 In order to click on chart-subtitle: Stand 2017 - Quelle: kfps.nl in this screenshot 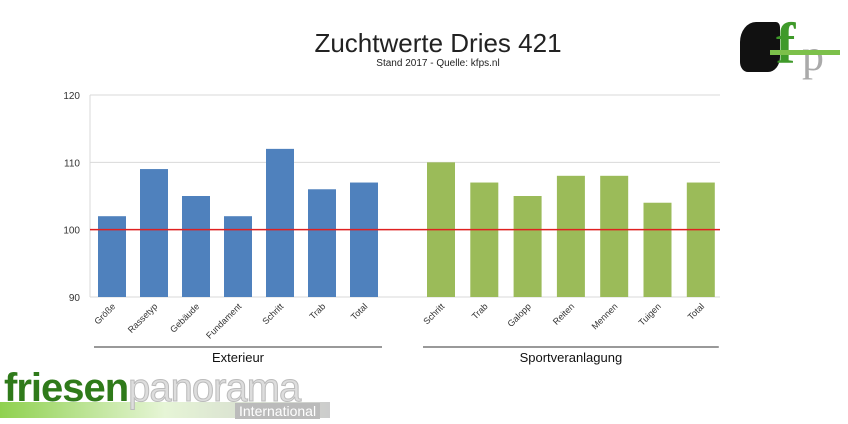, I will do `click(438, 63)`.